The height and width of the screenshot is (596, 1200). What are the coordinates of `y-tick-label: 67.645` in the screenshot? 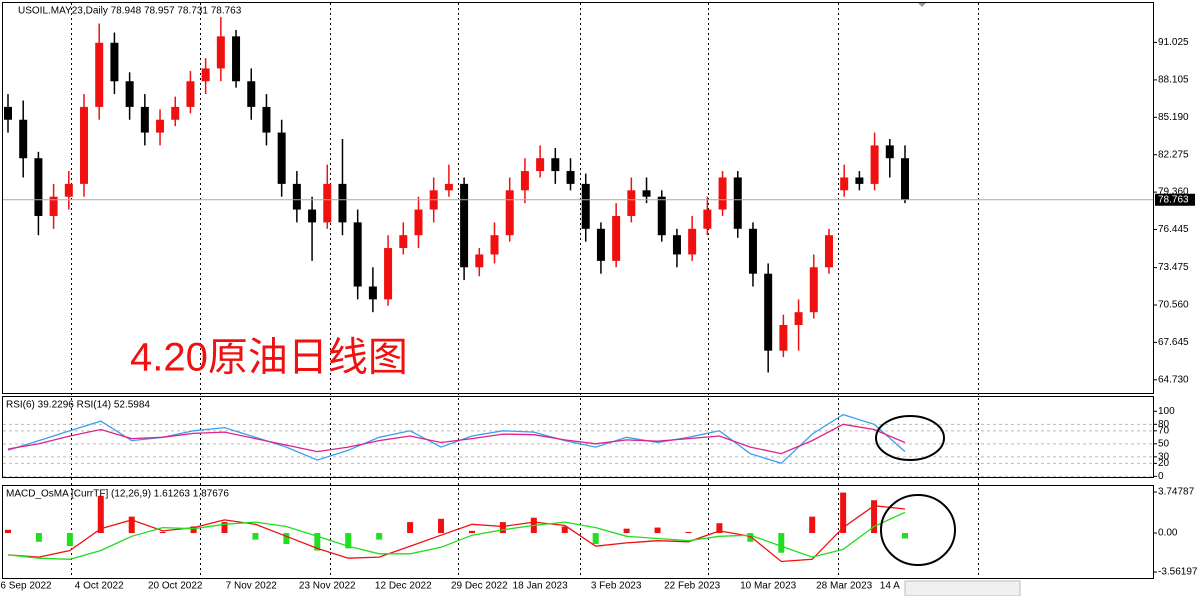 It's located at (1173, 342).